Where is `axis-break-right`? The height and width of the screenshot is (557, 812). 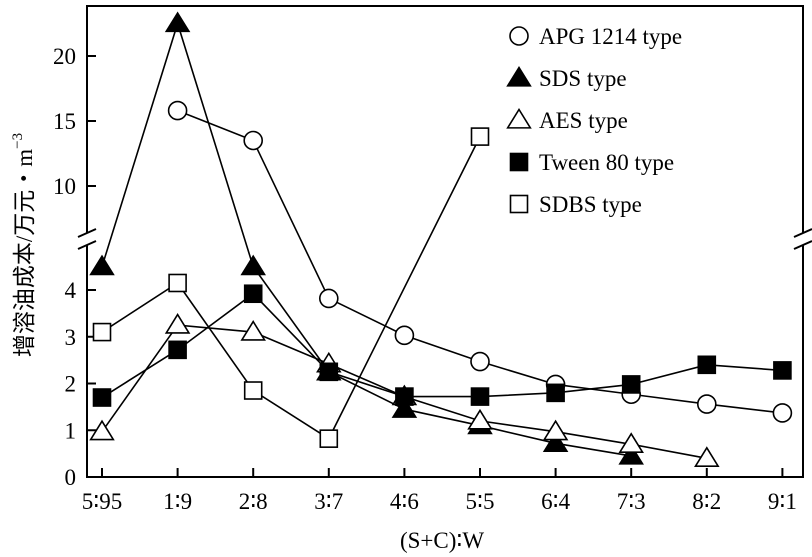
axis-break-right is located at coordinates (802, 239).